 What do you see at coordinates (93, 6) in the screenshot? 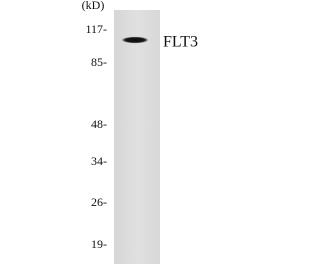
I see `unit-label: (kD)` at bounding box center [93, 6].